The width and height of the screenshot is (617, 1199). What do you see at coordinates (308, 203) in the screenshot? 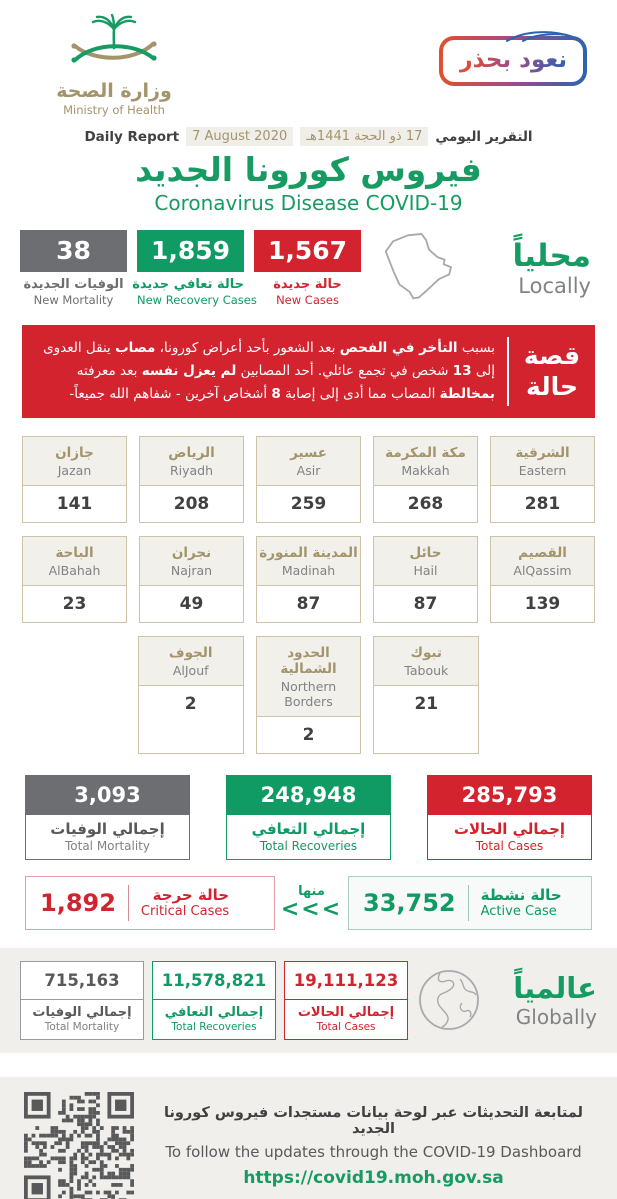
I see `page-title-english: Coronavirus Disease COVID-19` at bounding box center [308, 203].